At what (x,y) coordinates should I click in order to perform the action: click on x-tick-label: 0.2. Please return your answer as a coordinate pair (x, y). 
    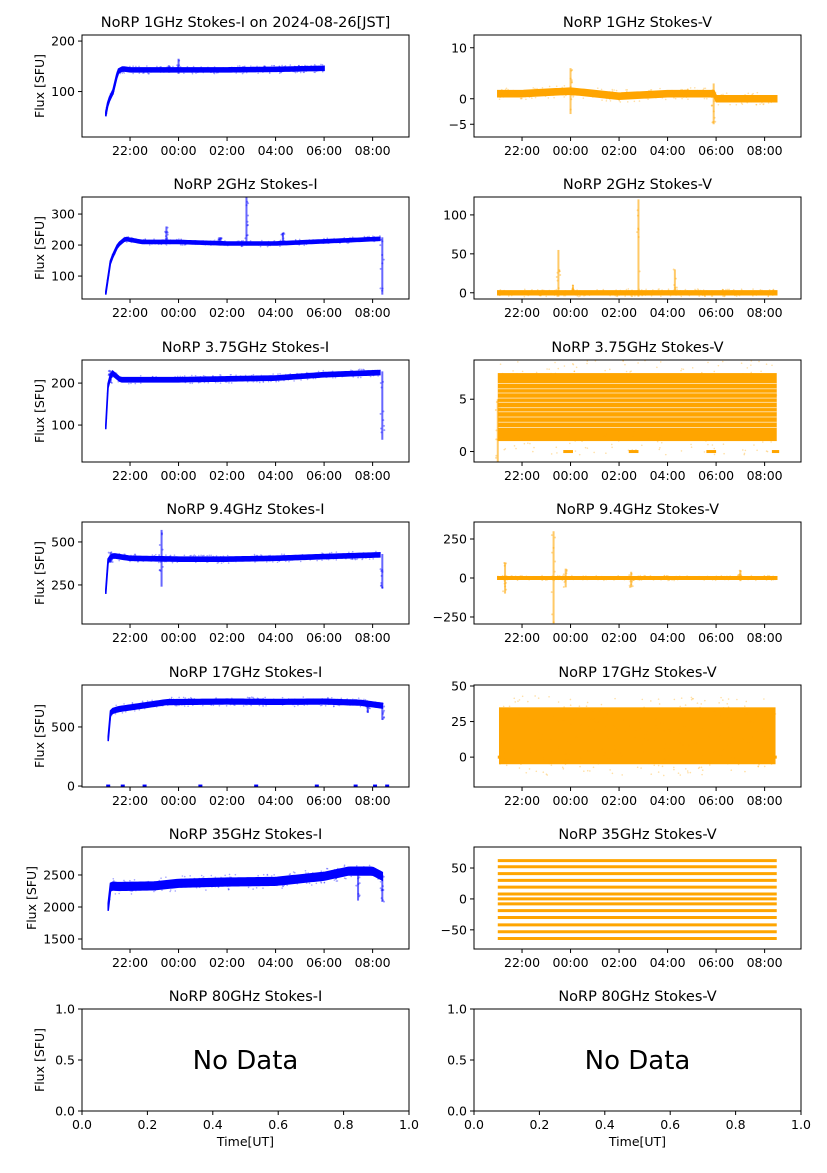
    Looking at the image, I should click on (539, 1124).